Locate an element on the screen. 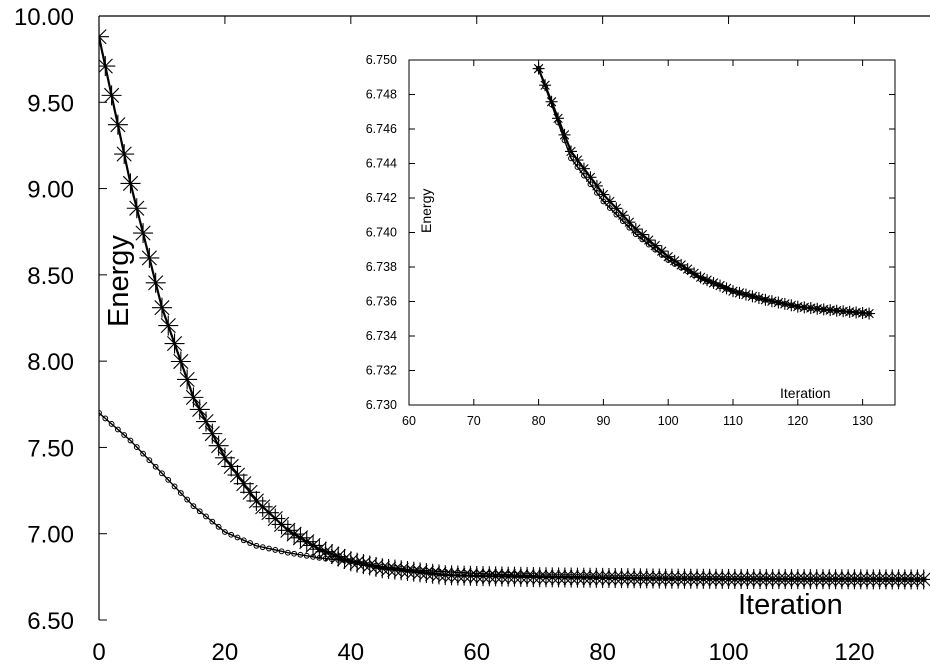 This screenshot has width=930, height=667. y-tick-label: 6.740 is located at coordinates (381, 233).